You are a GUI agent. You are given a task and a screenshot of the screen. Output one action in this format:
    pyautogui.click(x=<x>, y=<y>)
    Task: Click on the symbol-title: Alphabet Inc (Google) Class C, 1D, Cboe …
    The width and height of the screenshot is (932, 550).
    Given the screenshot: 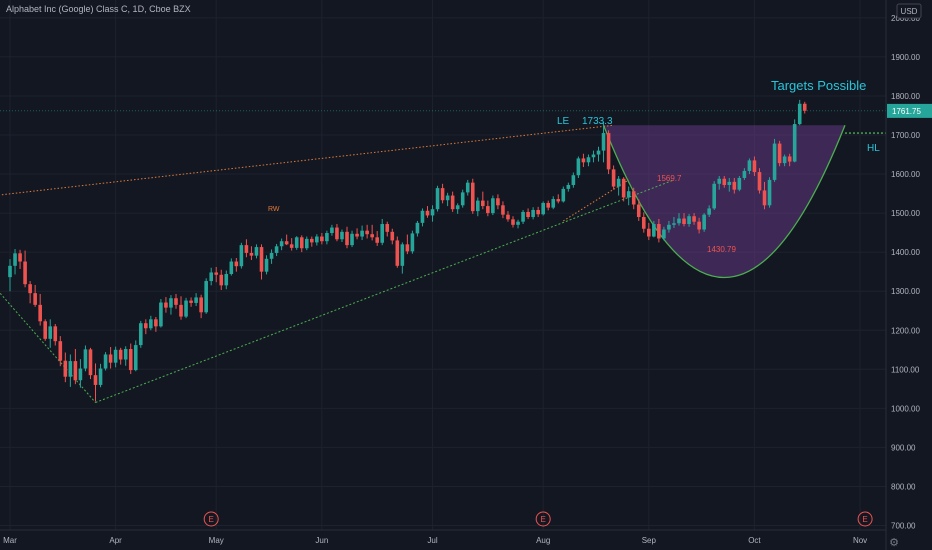 What is the action you would take?
    pyautogui.click(x=98, y=9)
    